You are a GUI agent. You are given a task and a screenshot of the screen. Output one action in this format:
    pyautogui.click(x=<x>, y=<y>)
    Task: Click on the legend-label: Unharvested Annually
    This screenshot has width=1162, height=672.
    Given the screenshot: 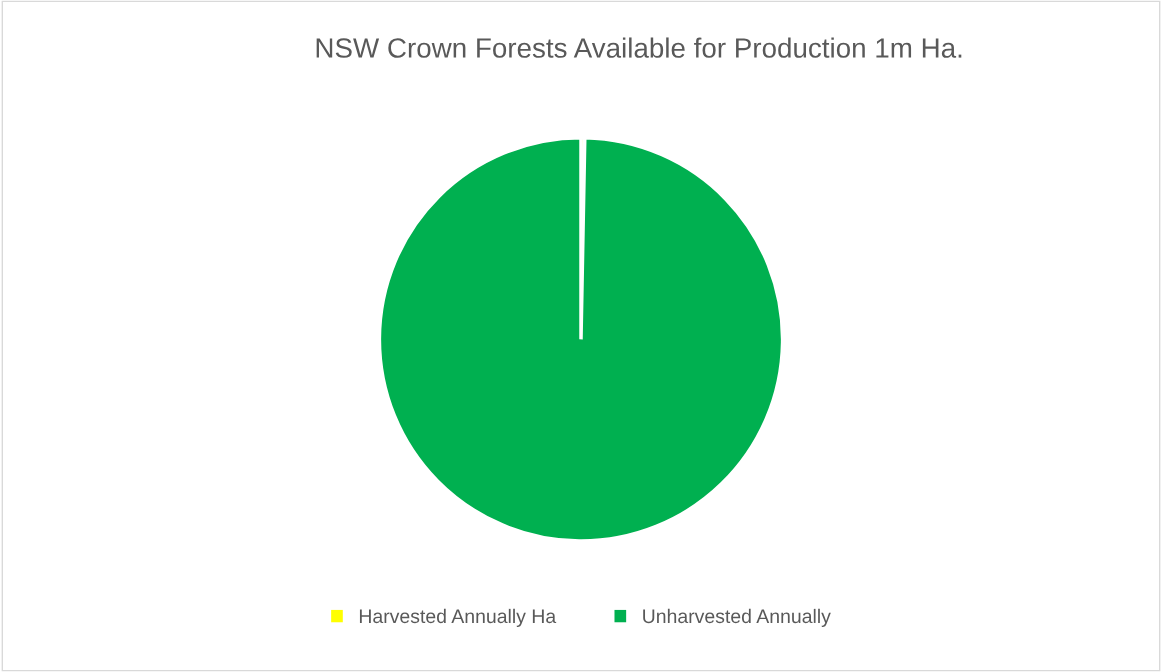 What is the action you would take?
    pyautogui.click(x=737, y=617)
    